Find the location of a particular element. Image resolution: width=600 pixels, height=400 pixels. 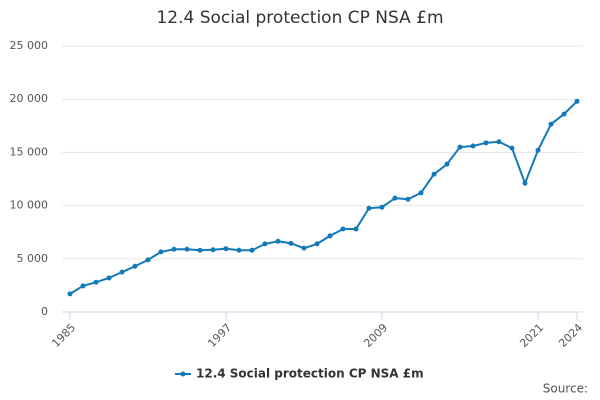

y-tick-label: 25 000 is located at coordinates (29, 45).